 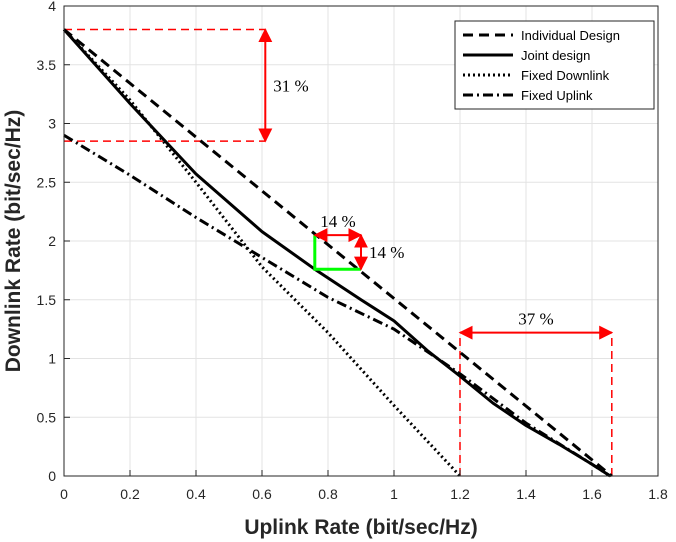 I want to click on y-axis-ticks: 0 0.5 1 1.5 2 2.5 3 3.5 4, so click(x=53, y=242).